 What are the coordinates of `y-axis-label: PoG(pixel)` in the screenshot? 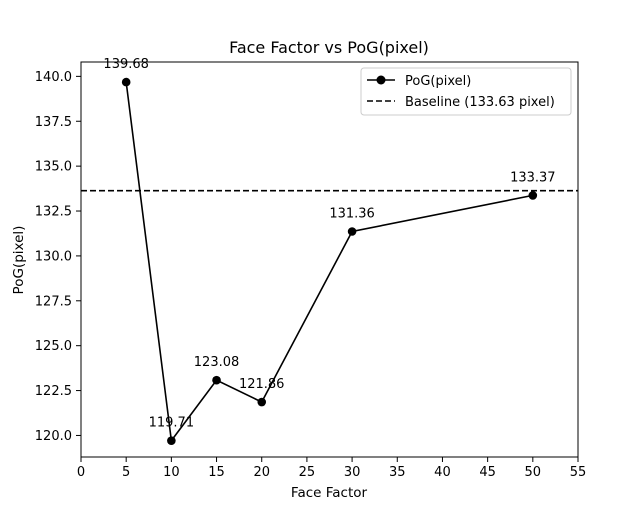 It's located at (19, 260).